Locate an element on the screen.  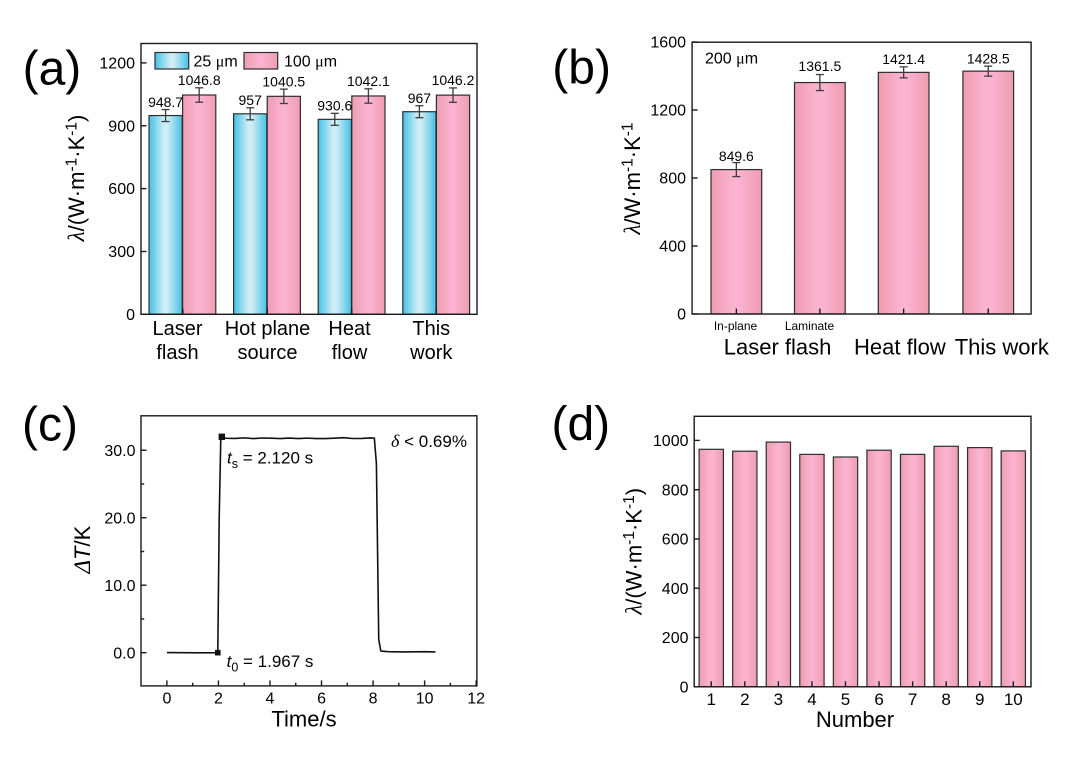
svg-text: Number is located at coordinates (855, 719).